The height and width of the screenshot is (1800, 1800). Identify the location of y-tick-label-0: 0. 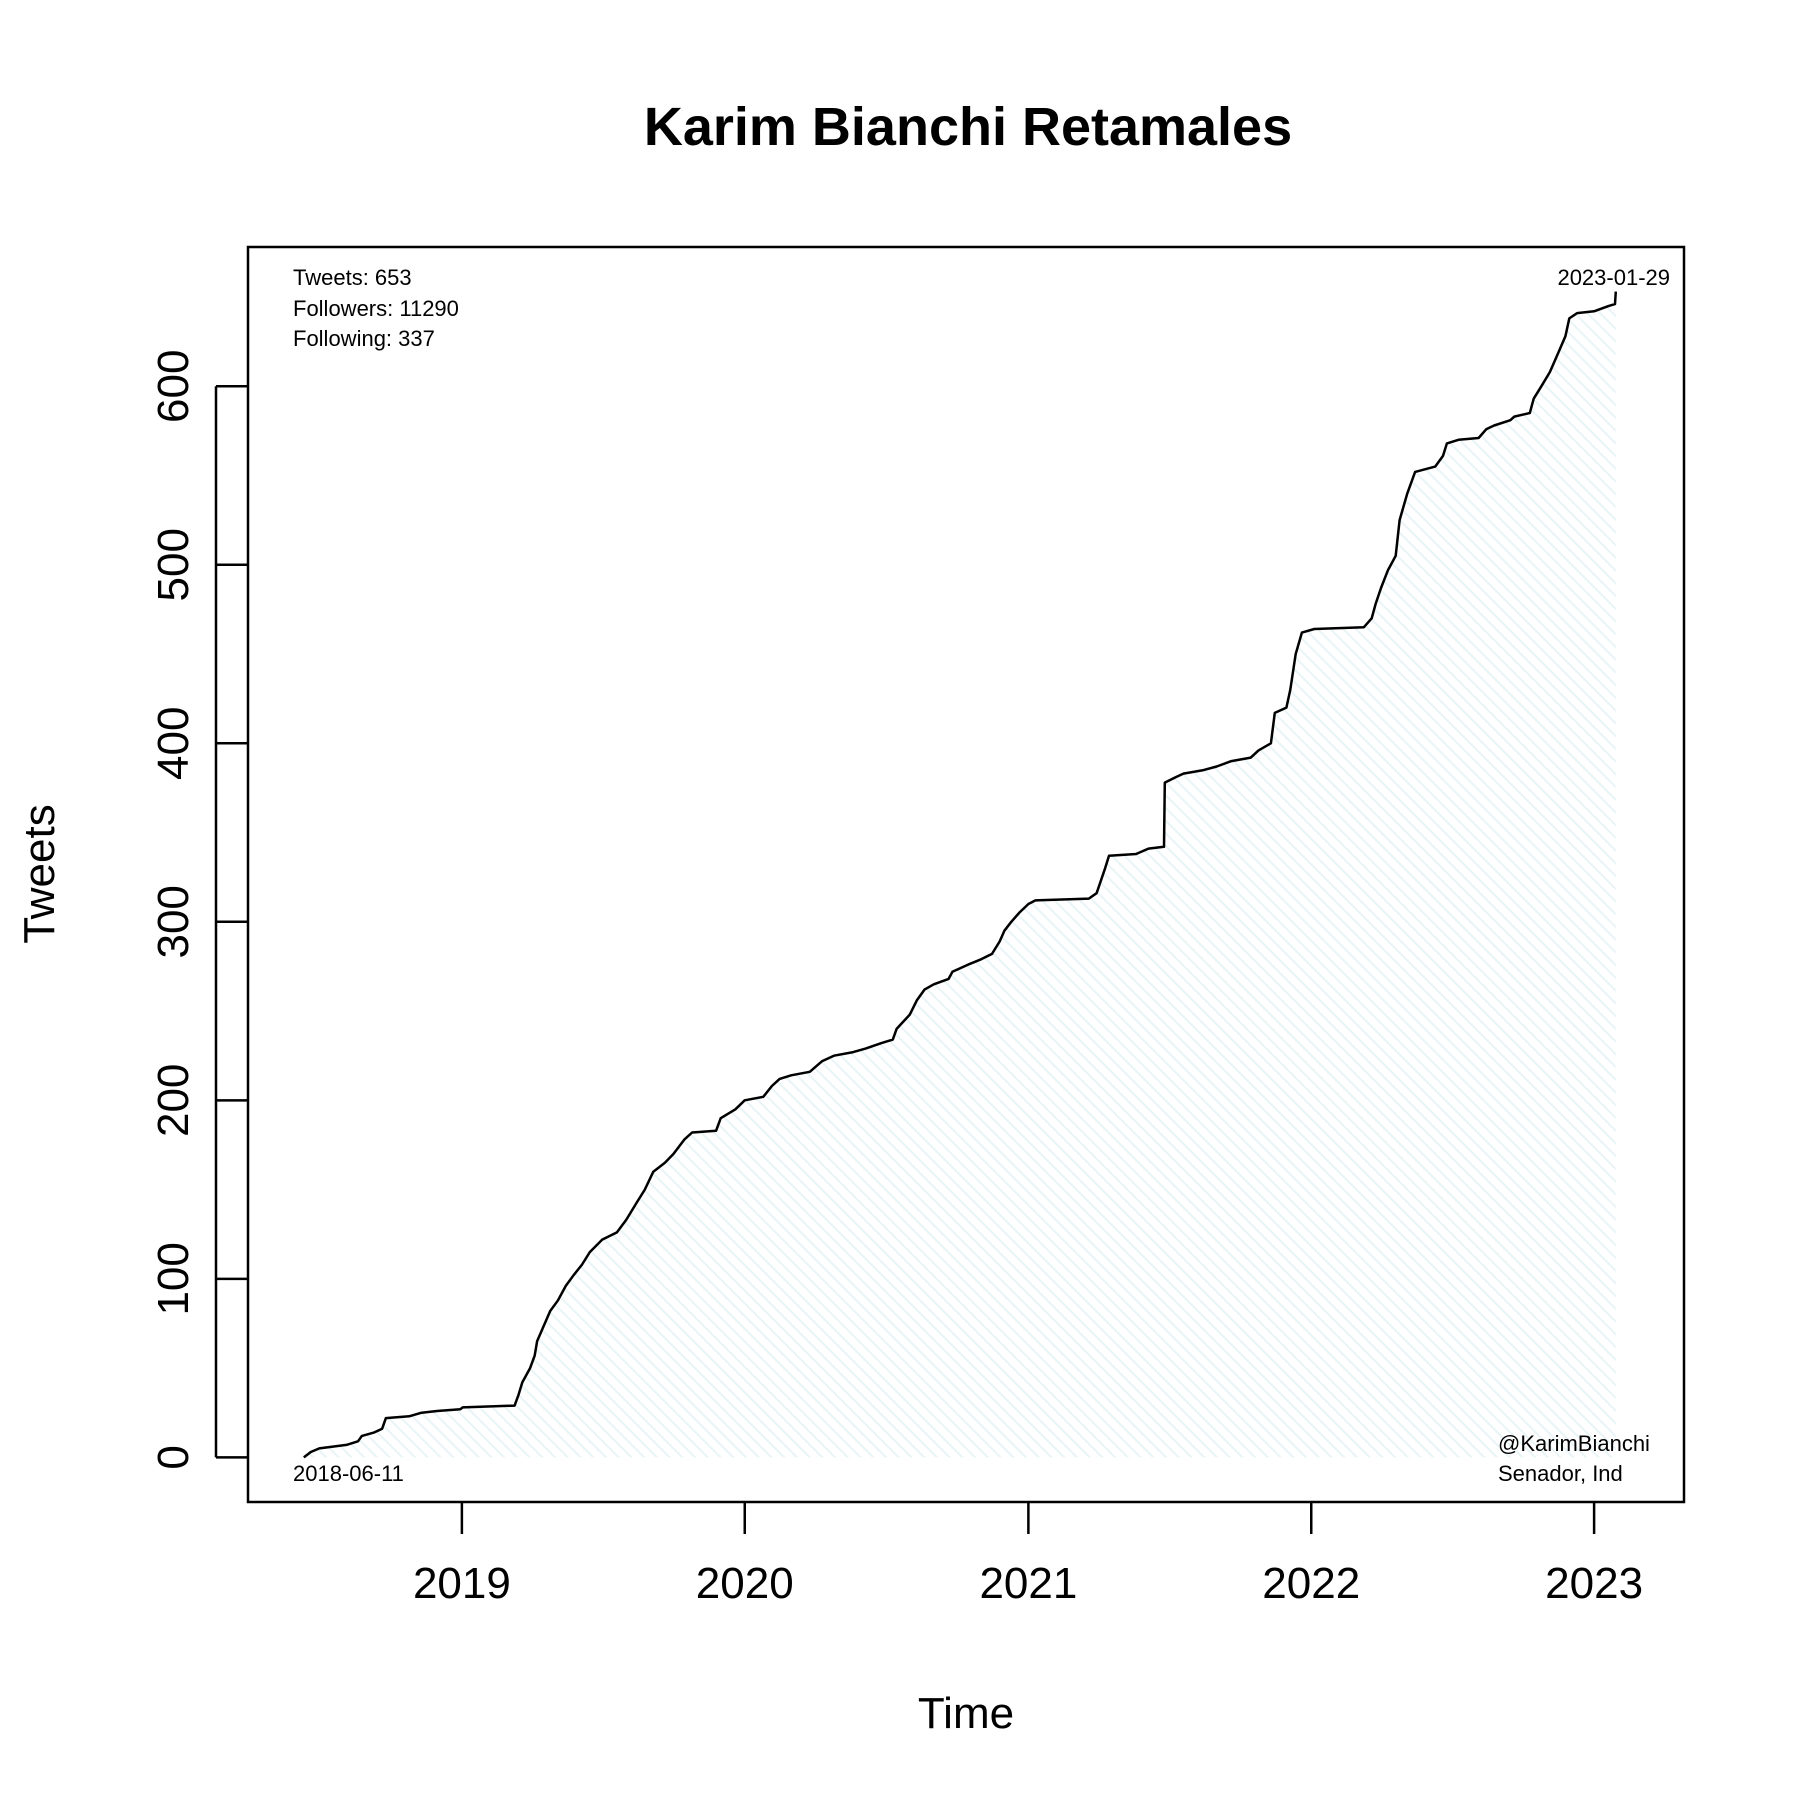
(173, 1457).